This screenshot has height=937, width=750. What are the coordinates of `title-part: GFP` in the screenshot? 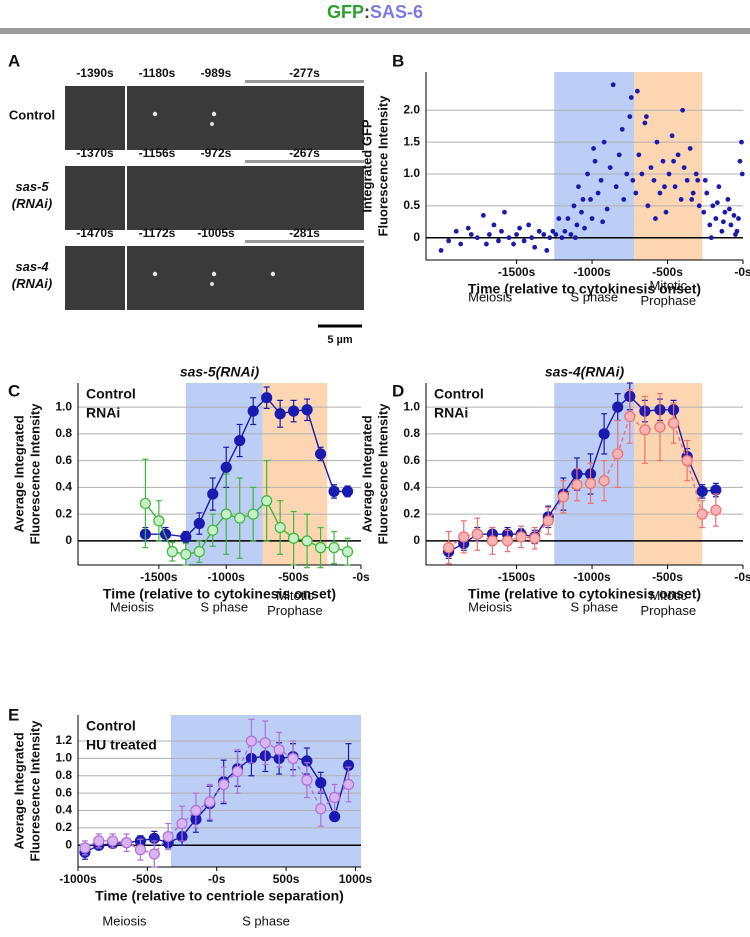 It's located at (345, 12).